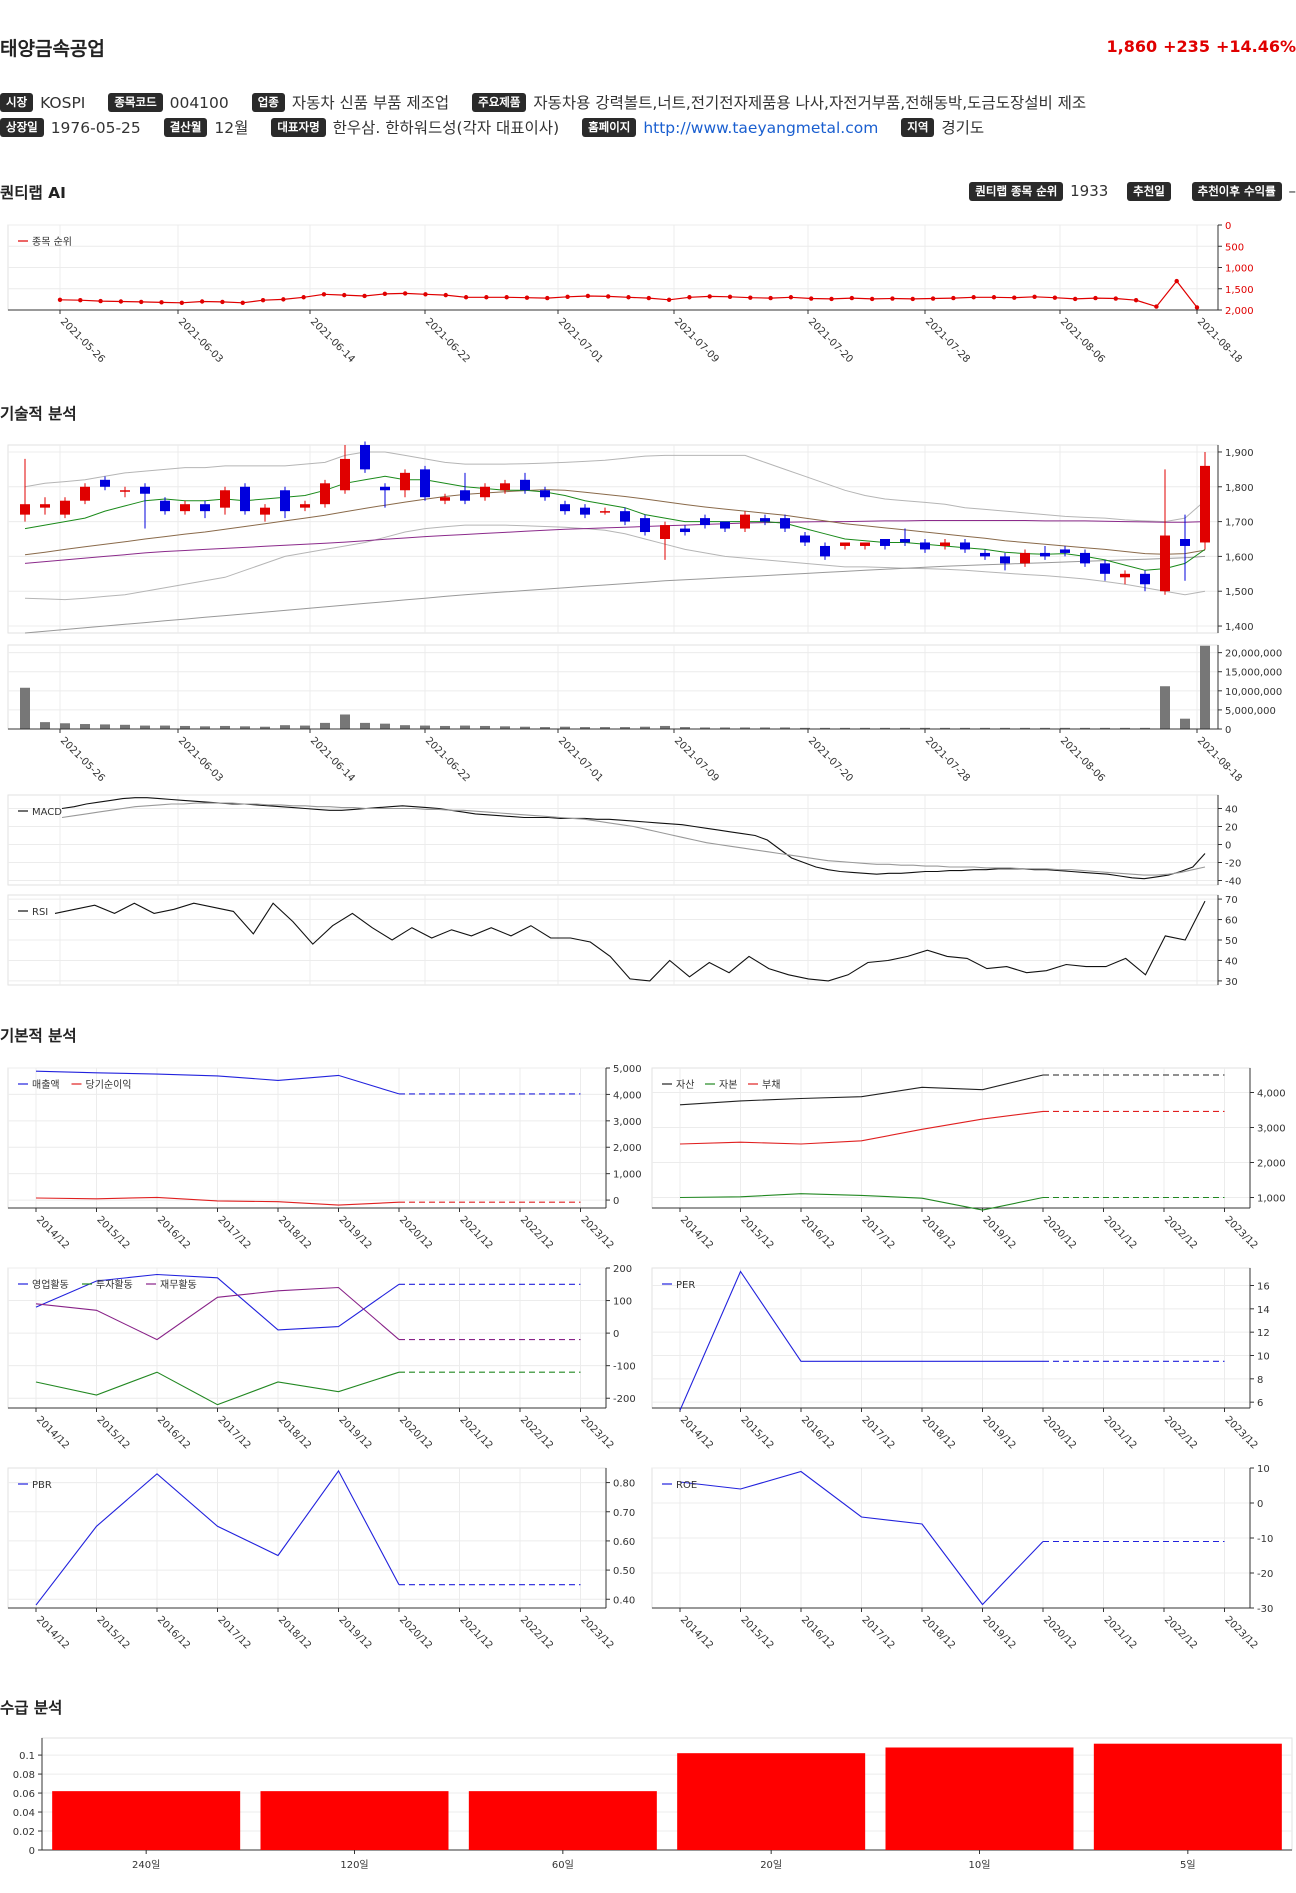 Image resolution: width=1296 pixels, height=1893 pixels. What do you see at coordinates (609, 127) in the screenshot?
I see `homepage-tag: 홈페이지` at bounding box center [609, 127].